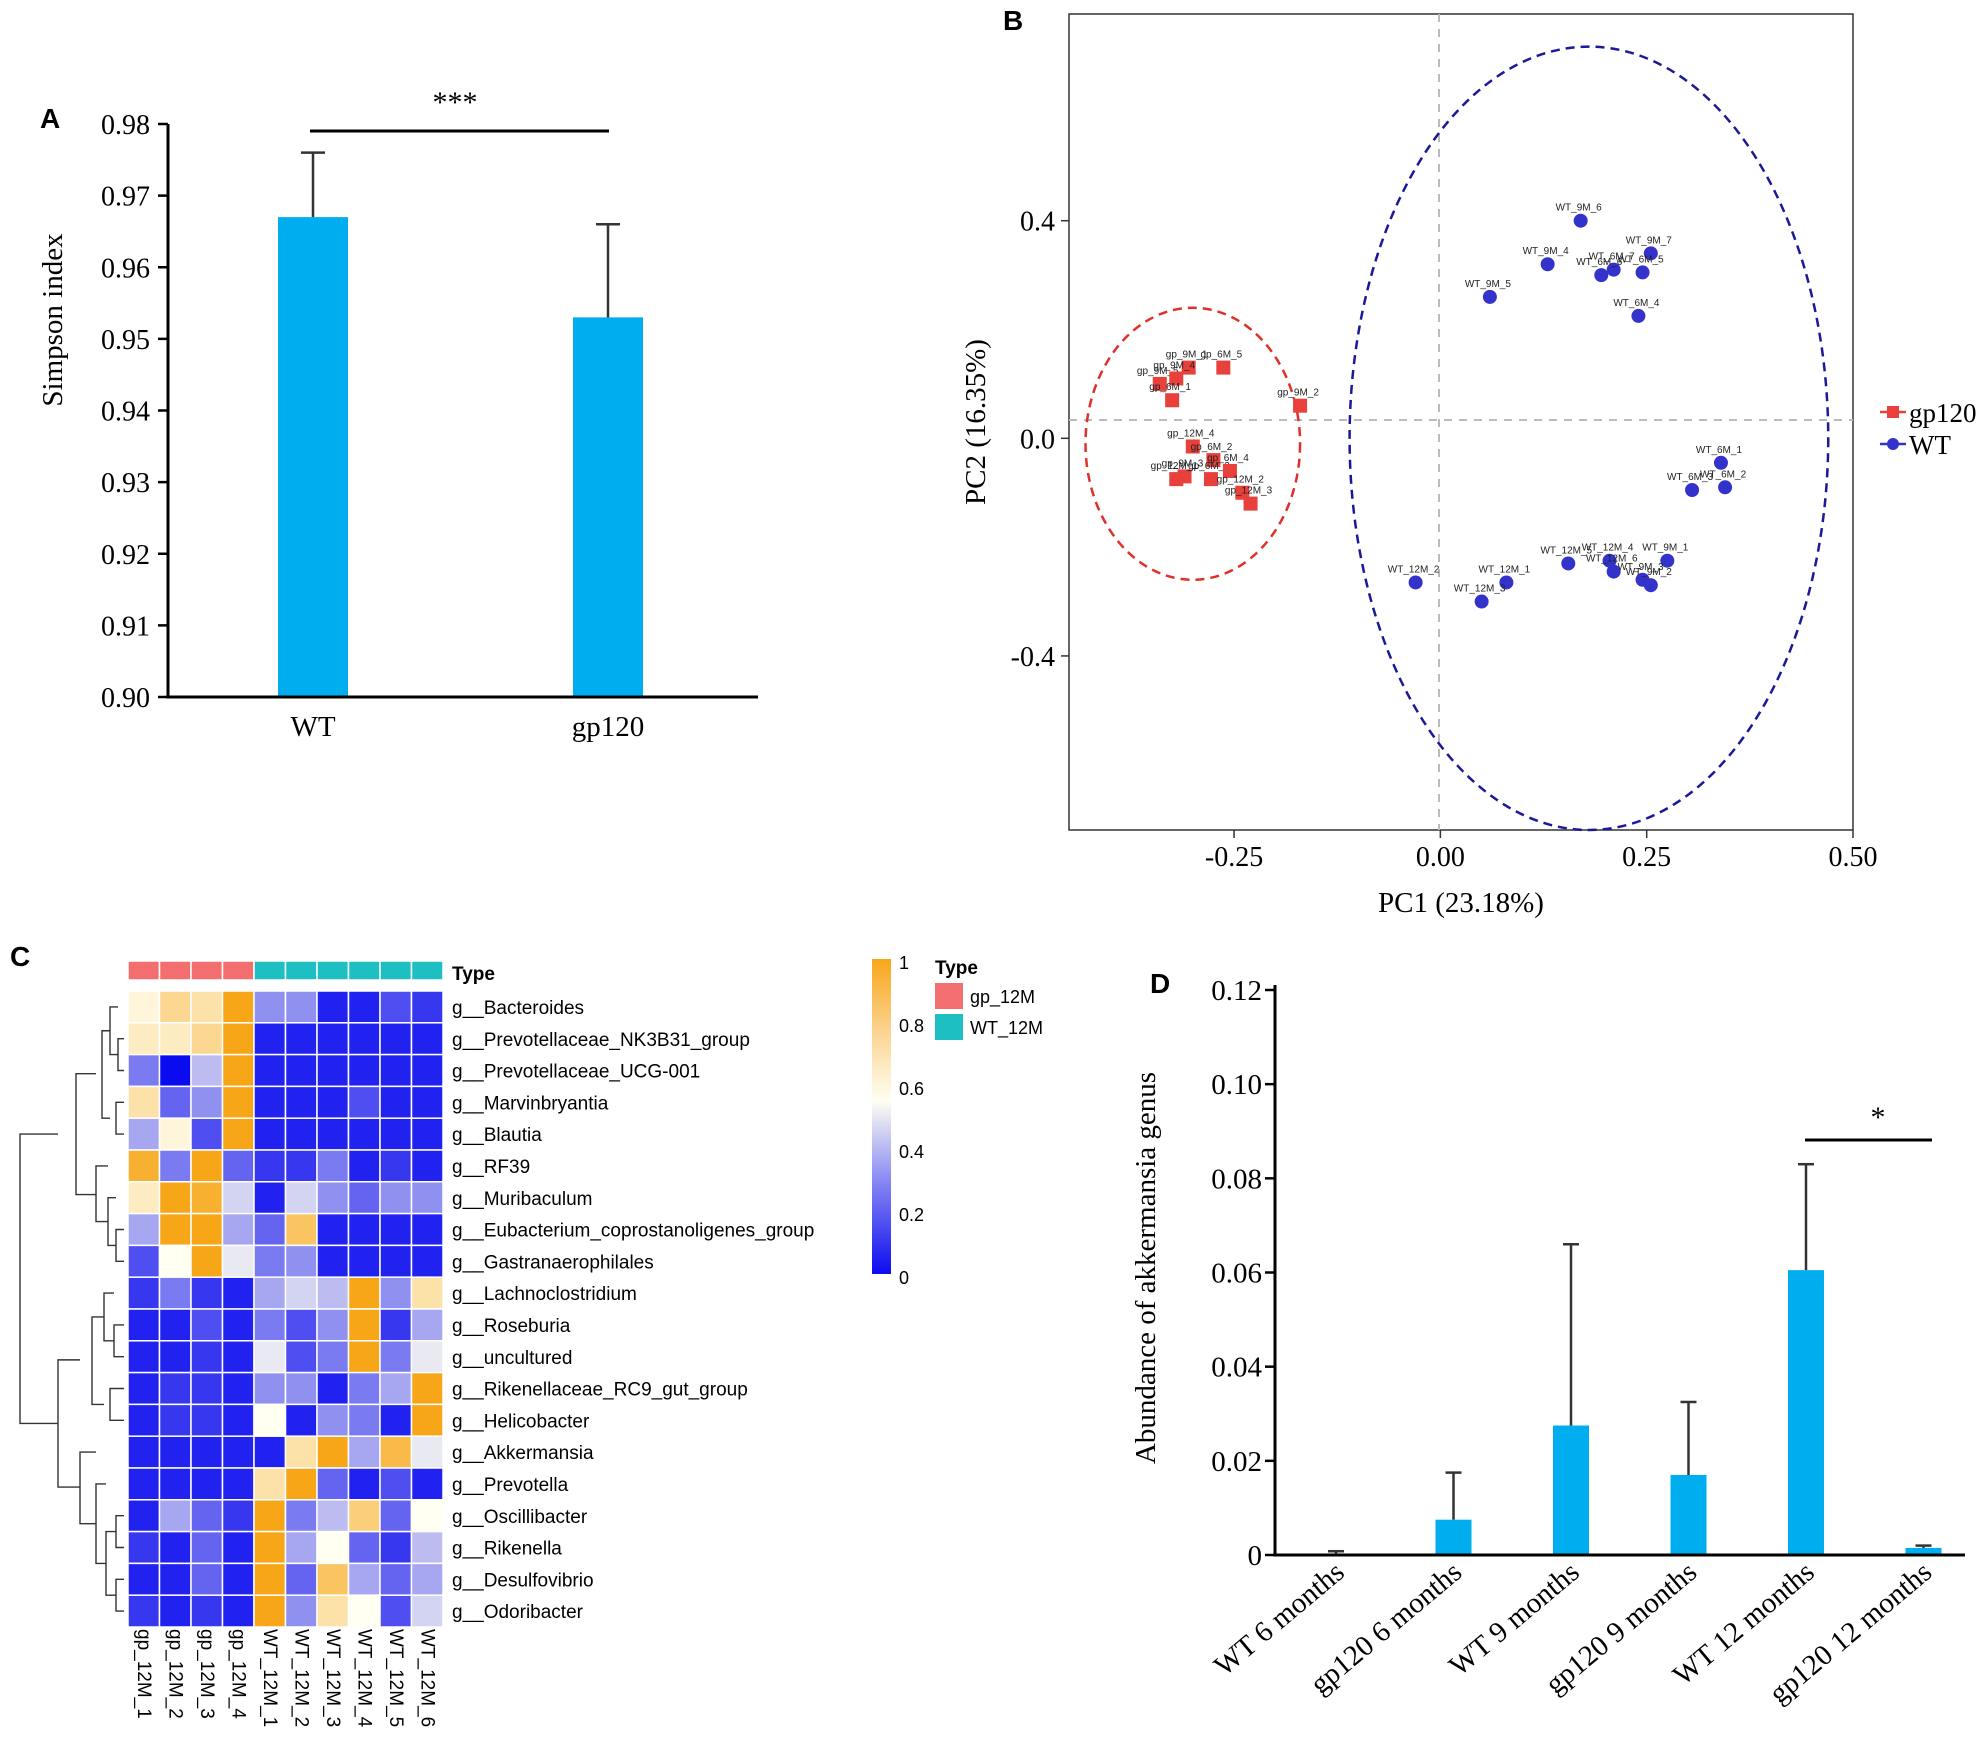 The image size is (1982, 1753). What do you see at coordinates (1488, 284) in the screenshot?
I see `panel-b-point-label: WT_9M_5` at bounding box center [1488, 284].